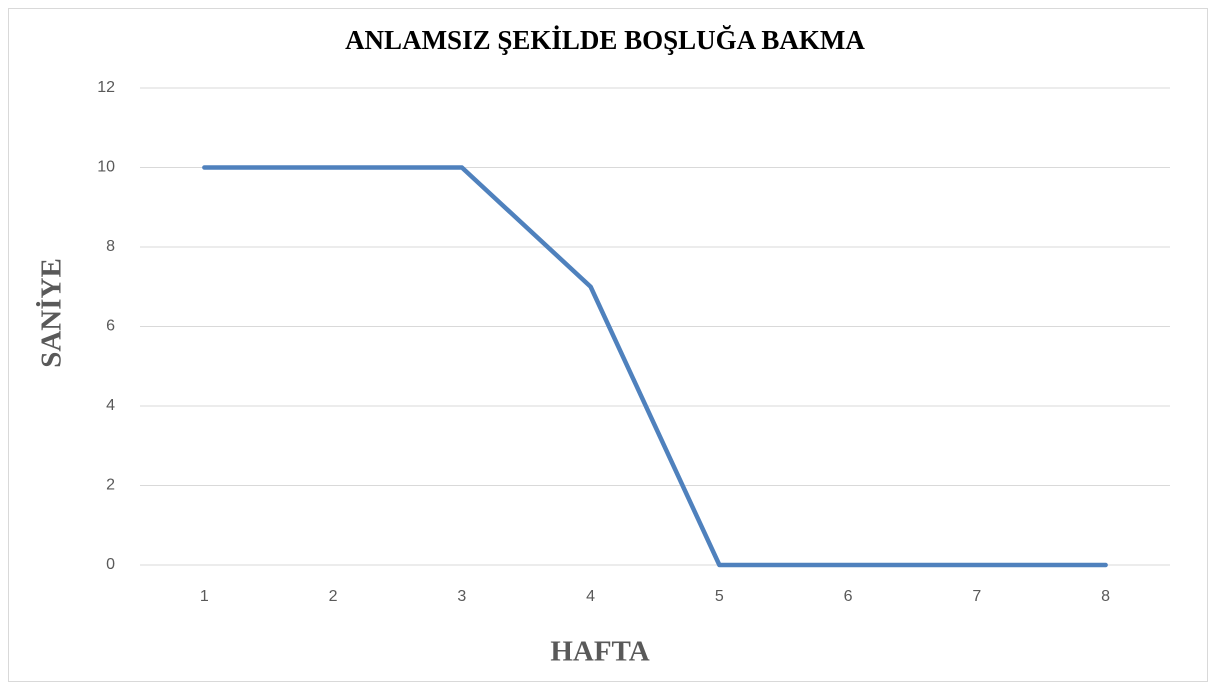 This screenshot has width=1216, height=690. What do you see at coordinates (605, 40) in the screenshot?
I see `chart-title: ANLAMSIZ ŞEKİLDE BOŞLUĞA BAKMA` at bounding box center [605, 40].